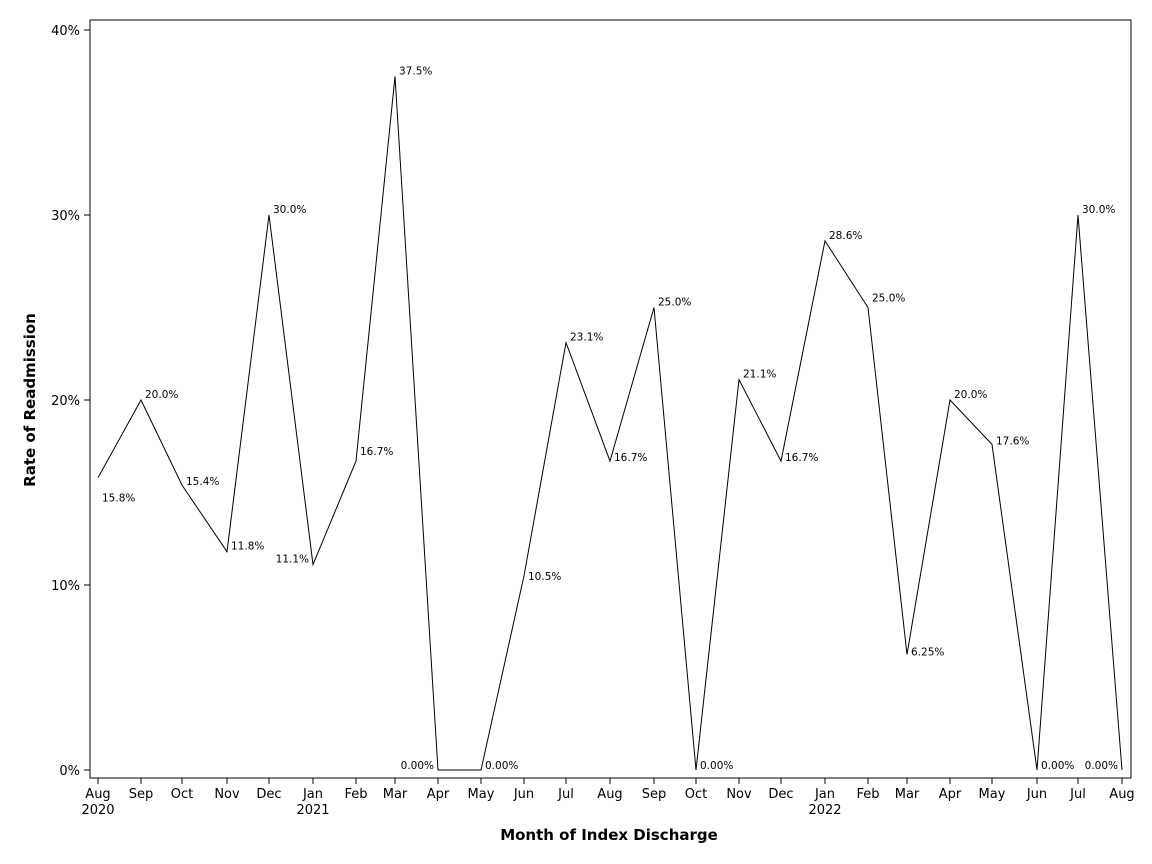  I want to click on y-tick-label: 10%, so click(65, 586).